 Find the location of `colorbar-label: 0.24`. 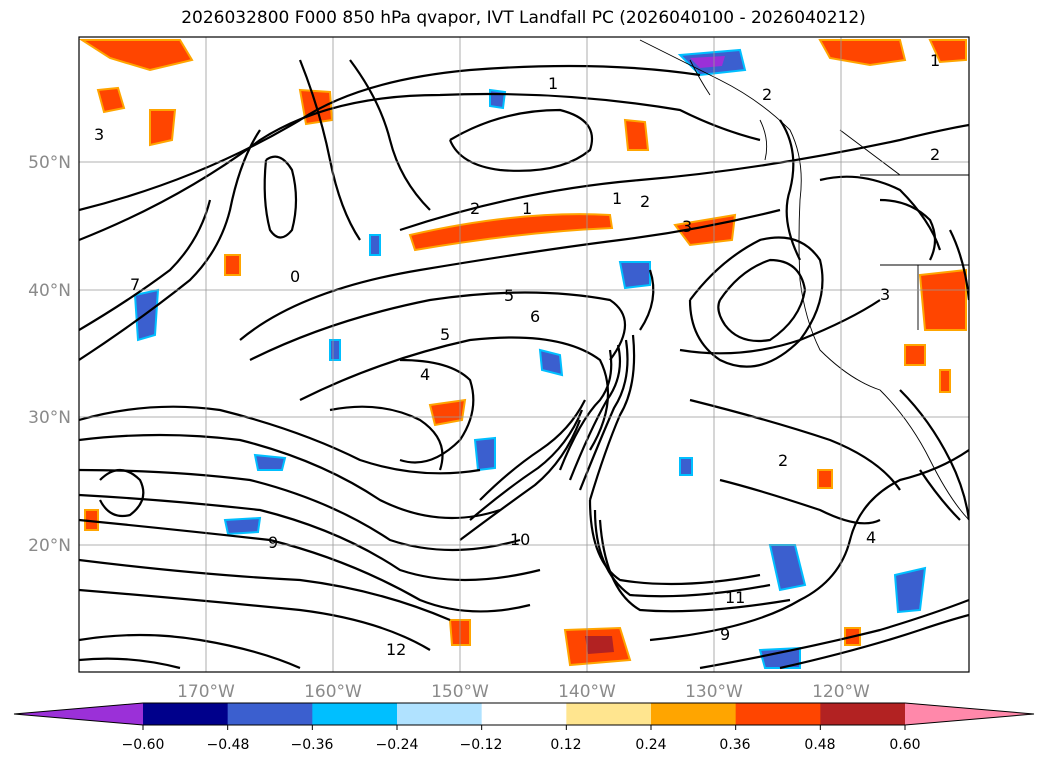

colorbar-label: 0.24 is located at coordinates (650, 745).